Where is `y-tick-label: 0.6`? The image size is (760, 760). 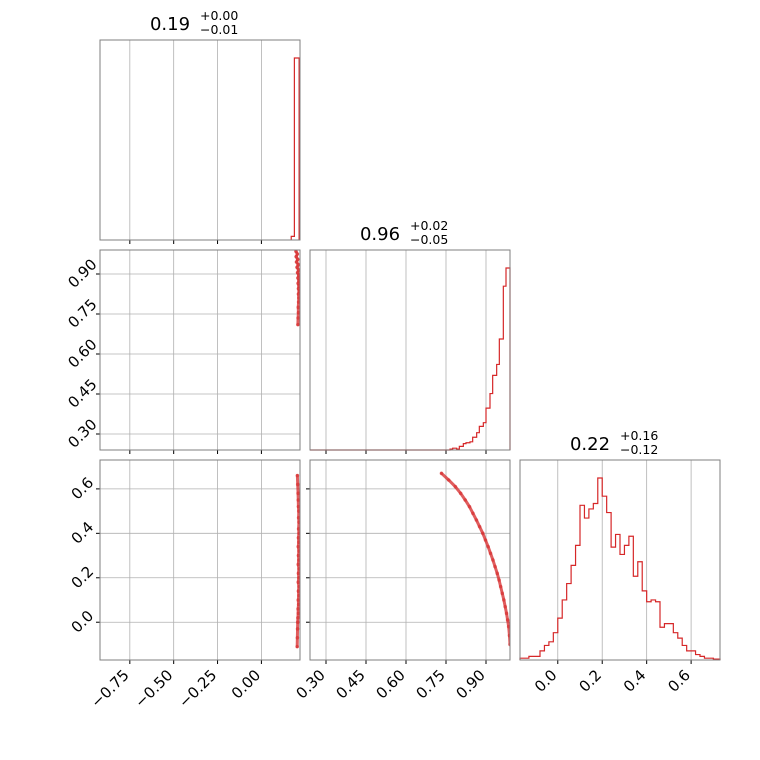 y-tick-label: 0.6 is located at coordinates (83, 489).